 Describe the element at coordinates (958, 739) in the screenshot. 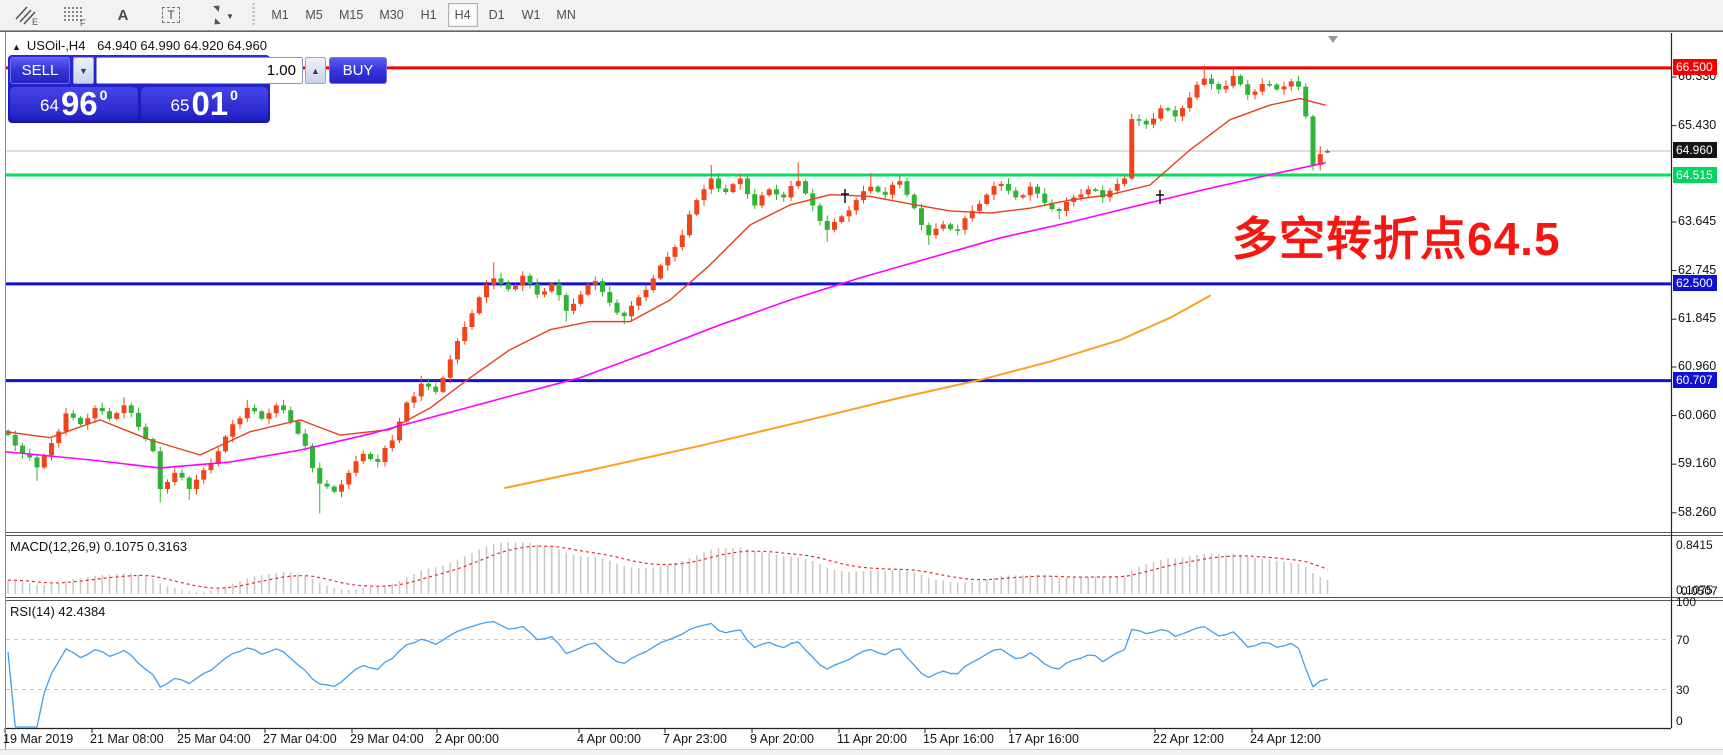

I see `time-axis-label: 15 Apr 16:00` at that location.